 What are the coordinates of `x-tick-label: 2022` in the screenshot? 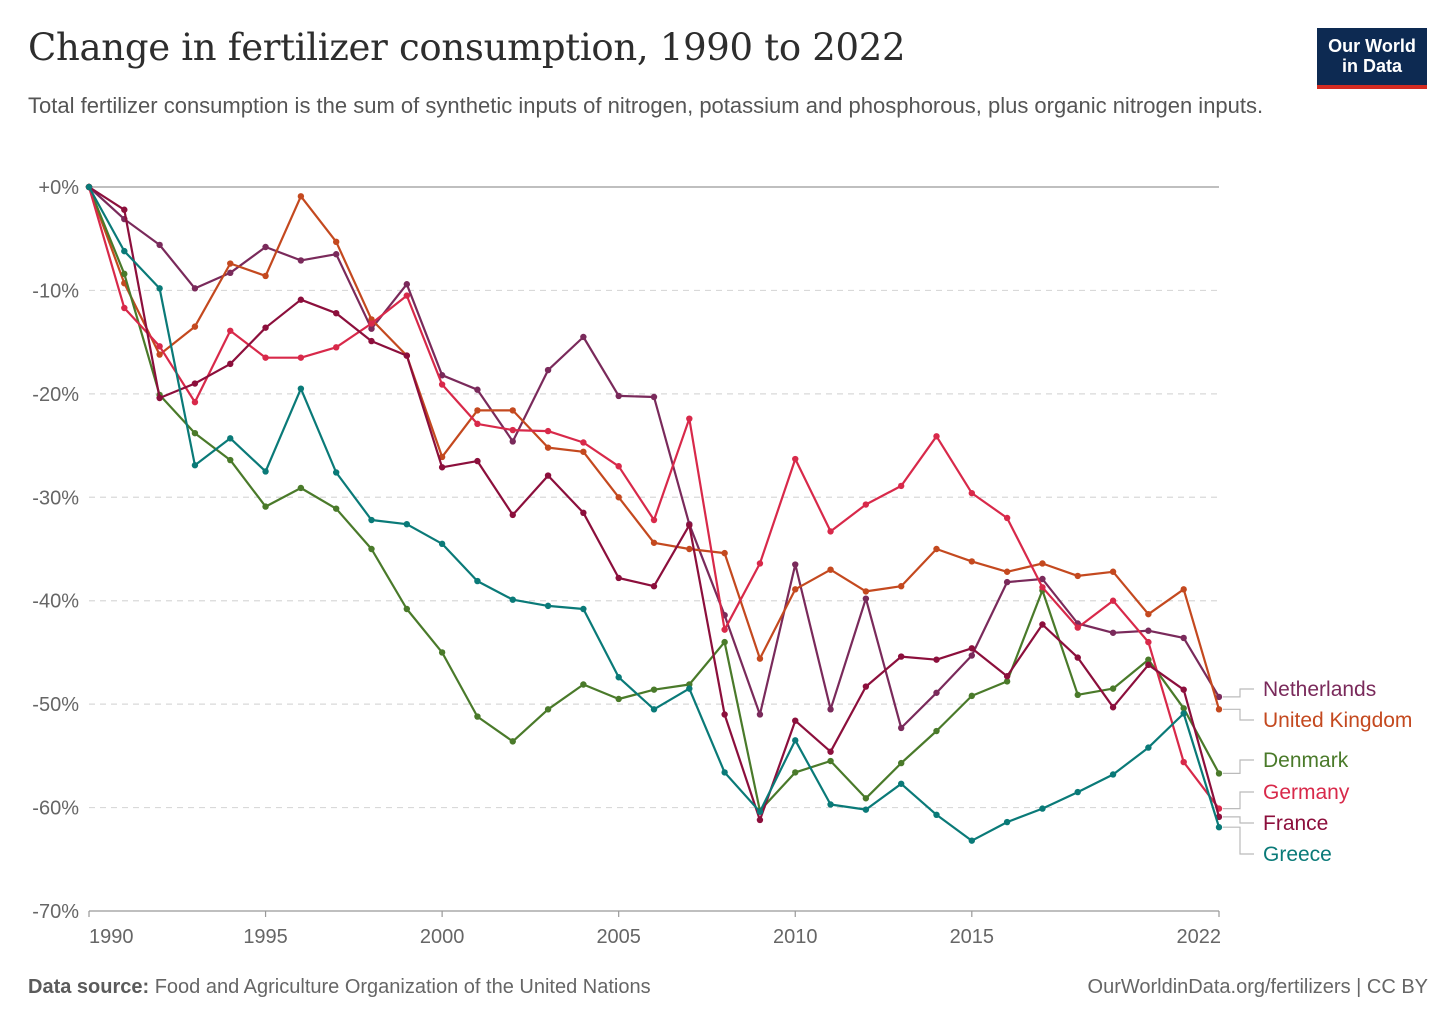 It's located at (1199, 937).